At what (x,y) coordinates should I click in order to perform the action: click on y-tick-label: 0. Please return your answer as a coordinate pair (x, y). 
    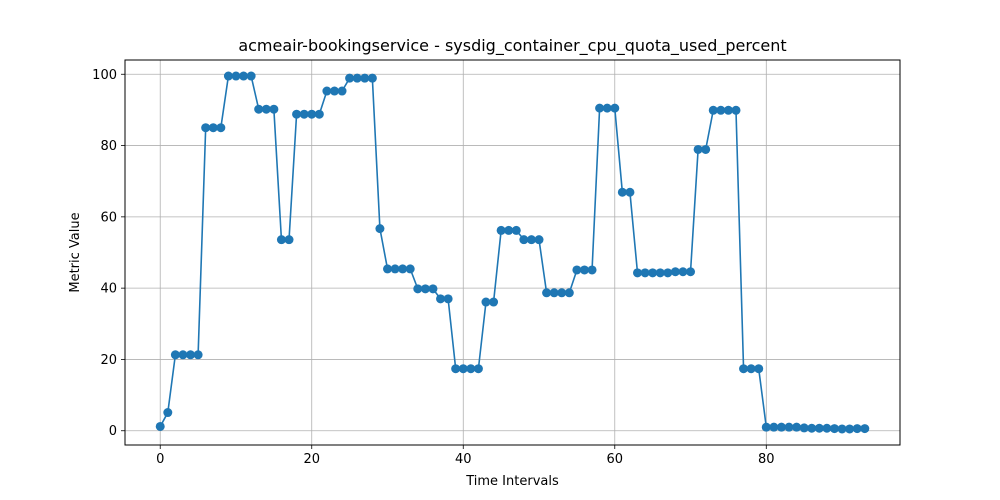
    Looking at the image, I should click on (113, 431).